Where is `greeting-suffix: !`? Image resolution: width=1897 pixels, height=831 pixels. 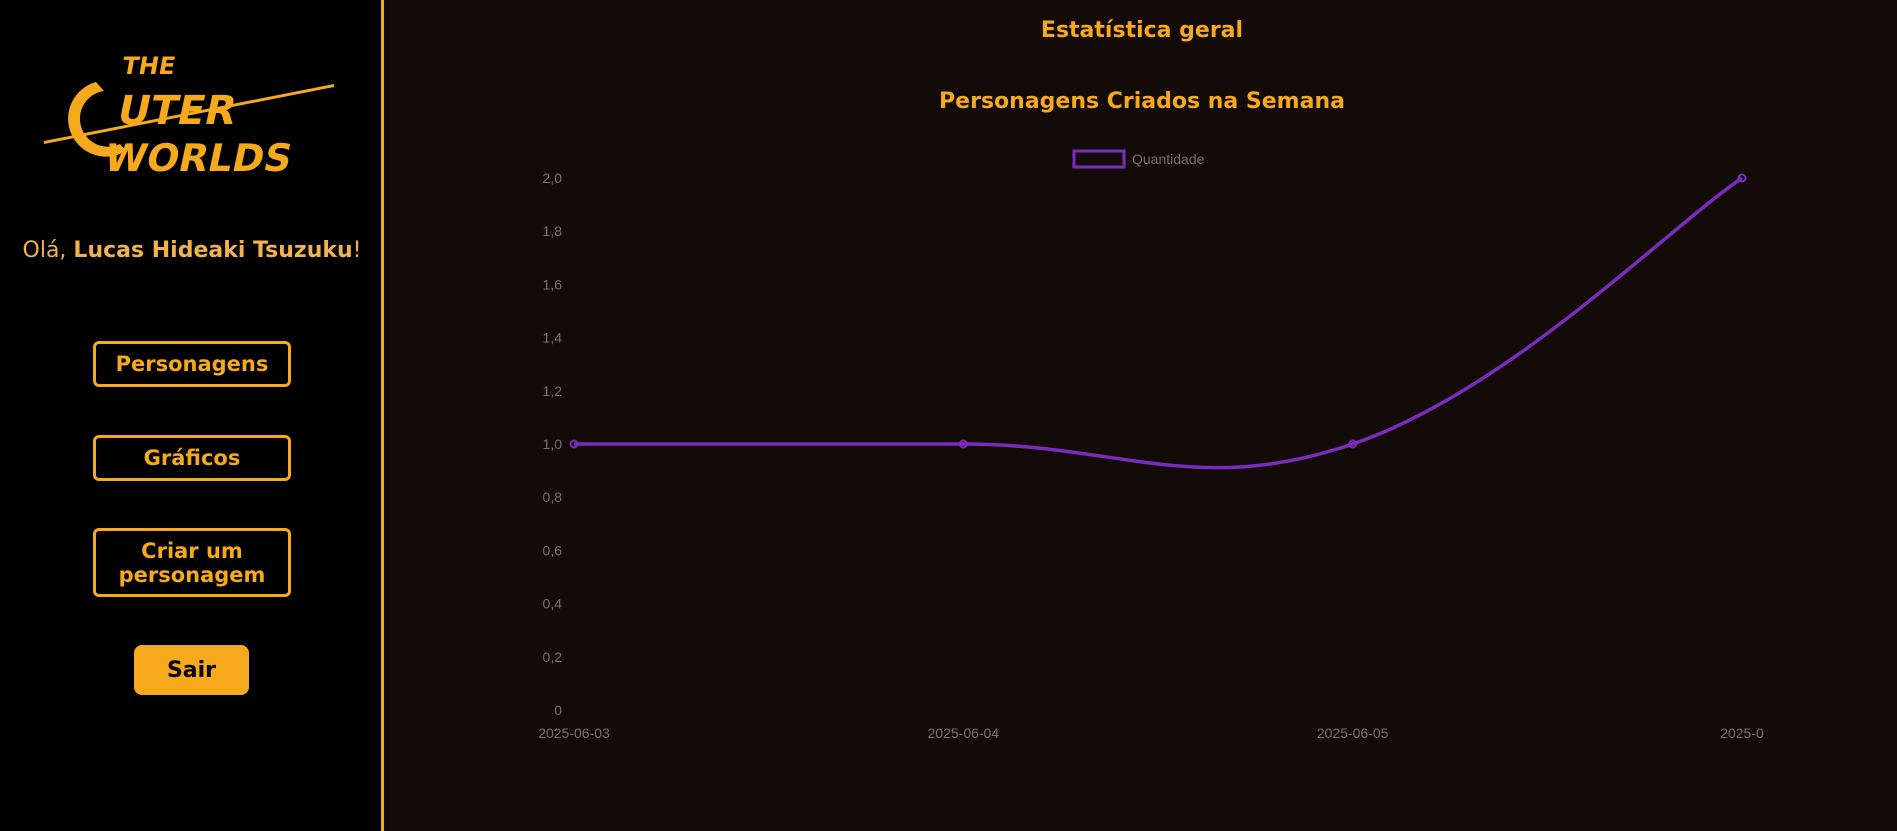
greeting-suffix: ! is located at coordinates (357, 250).